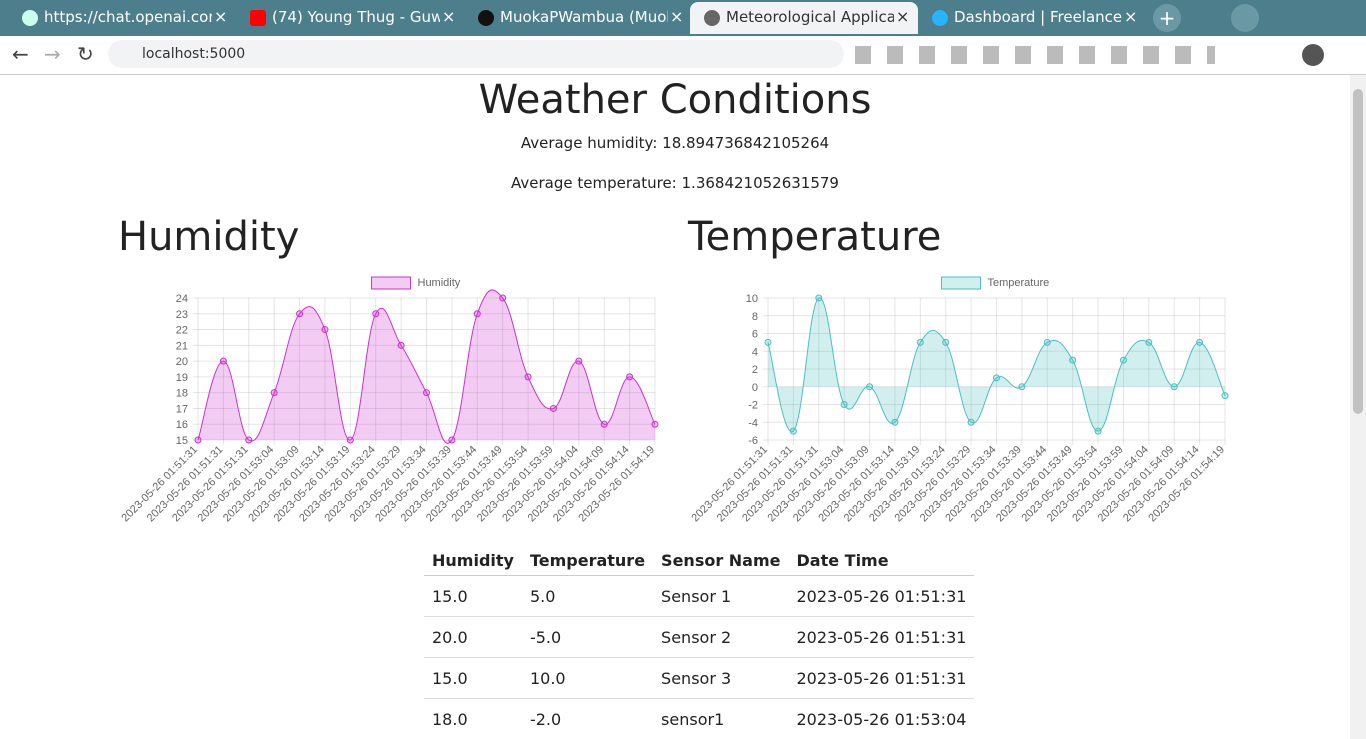 This screenshot has height=739, width=1366. I want to click on url: localhost:5000, so click(194, 54).